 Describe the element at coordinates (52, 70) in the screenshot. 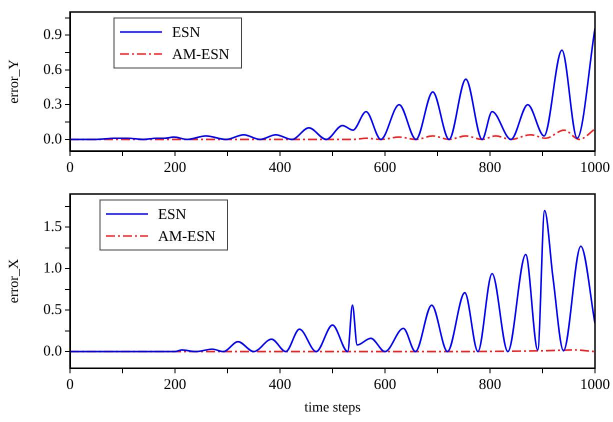

I see `y-tick-label: 0.6` at that location.